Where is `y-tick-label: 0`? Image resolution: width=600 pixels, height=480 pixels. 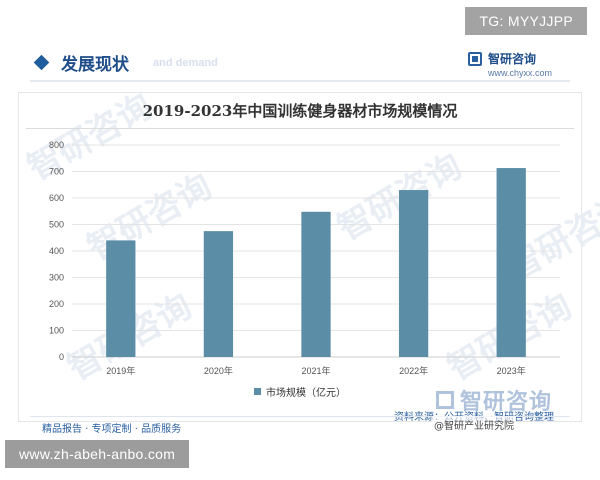 y-tick-label: 0 is located at coordinates (61, 357).